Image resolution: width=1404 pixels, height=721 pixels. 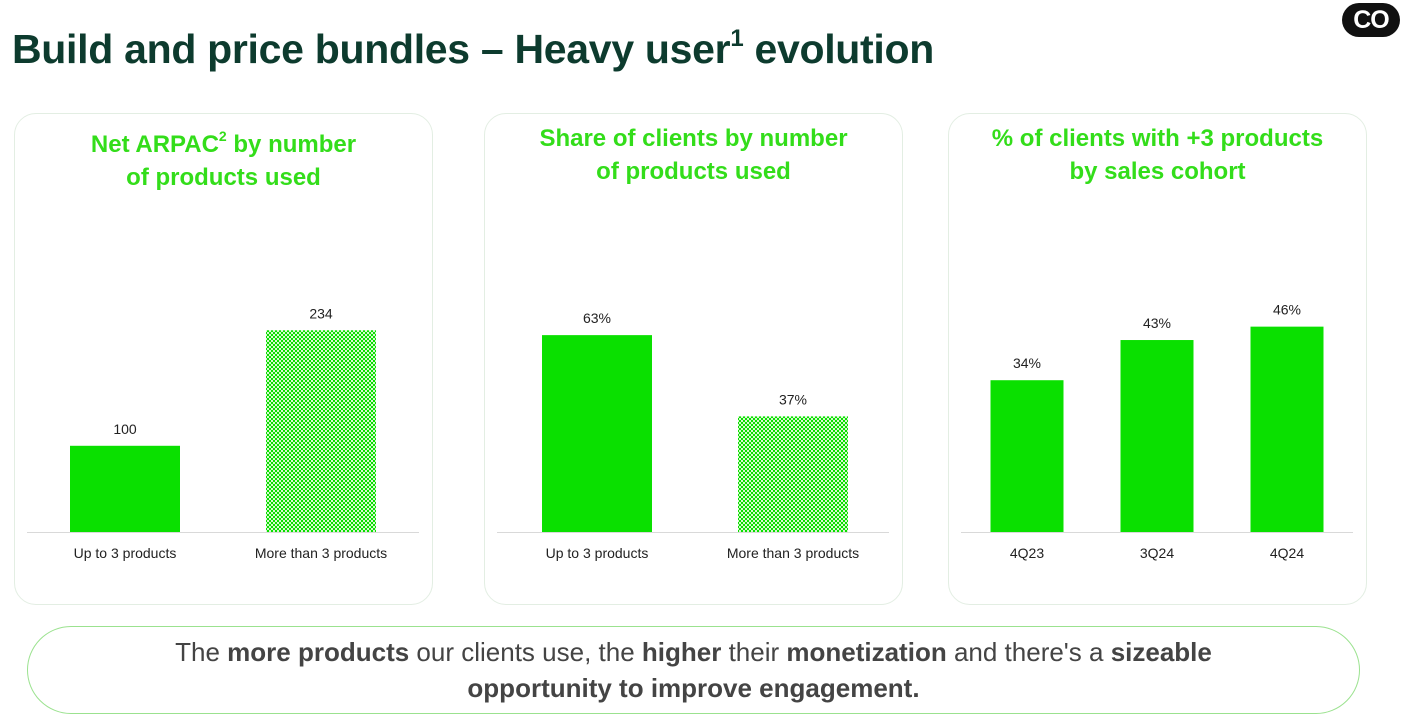 What do you see at coordinates (1287, 553) in the screenshot?
I see `category-label: 4Q24` at bounding box center [1287, 553].